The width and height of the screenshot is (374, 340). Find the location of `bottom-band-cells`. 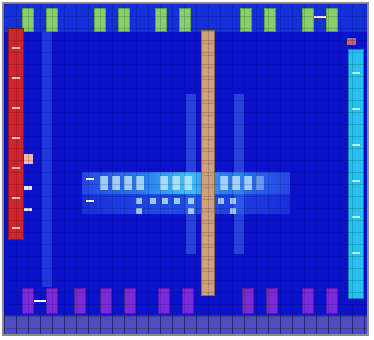

bottom-band-cells is located at coordinates (185, 325).